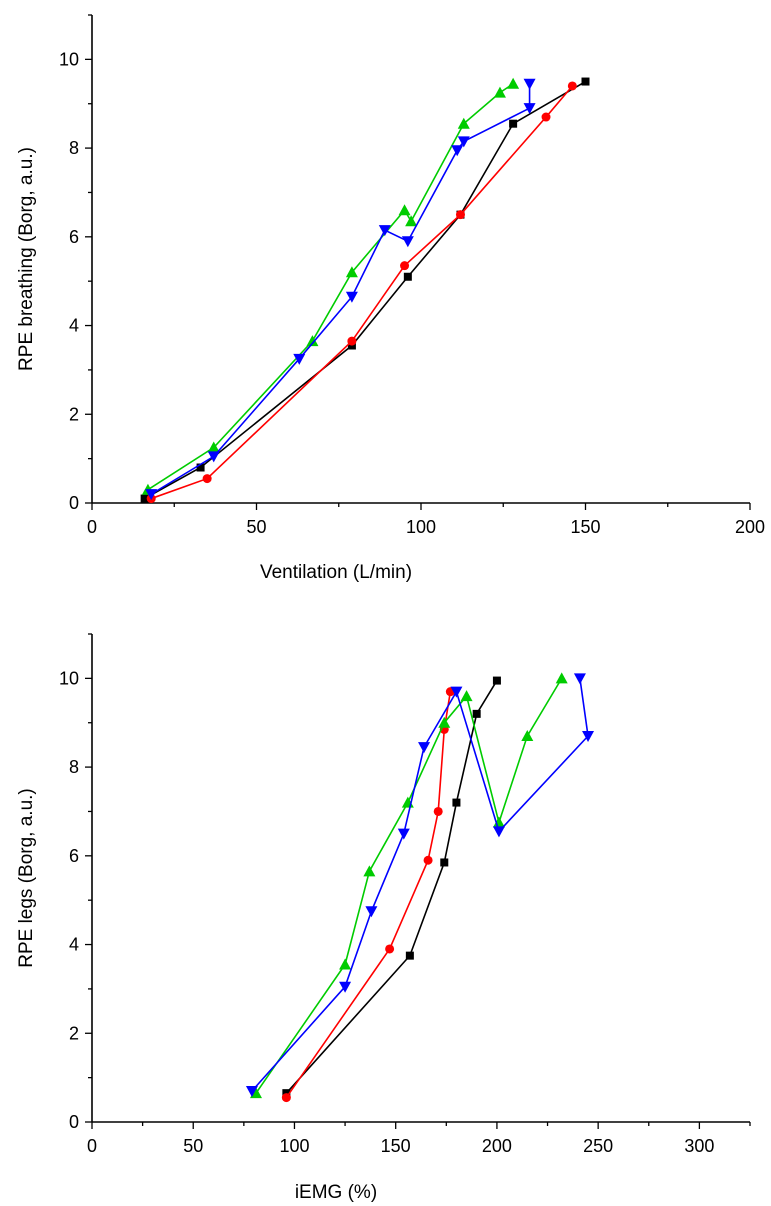 This screenshot has height=1206, width=771. What do you see at coordinates (26, 259) in the screenshot?
I see `y-axis-title: RPE breathing (Borg, a.u.)` at bounding box center [26, 259].